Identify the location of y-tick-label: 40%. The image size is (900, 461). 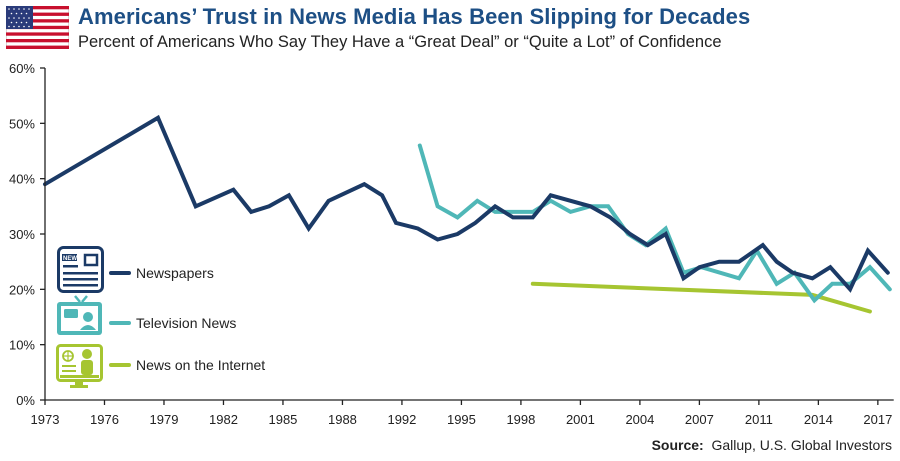
(22, 179).